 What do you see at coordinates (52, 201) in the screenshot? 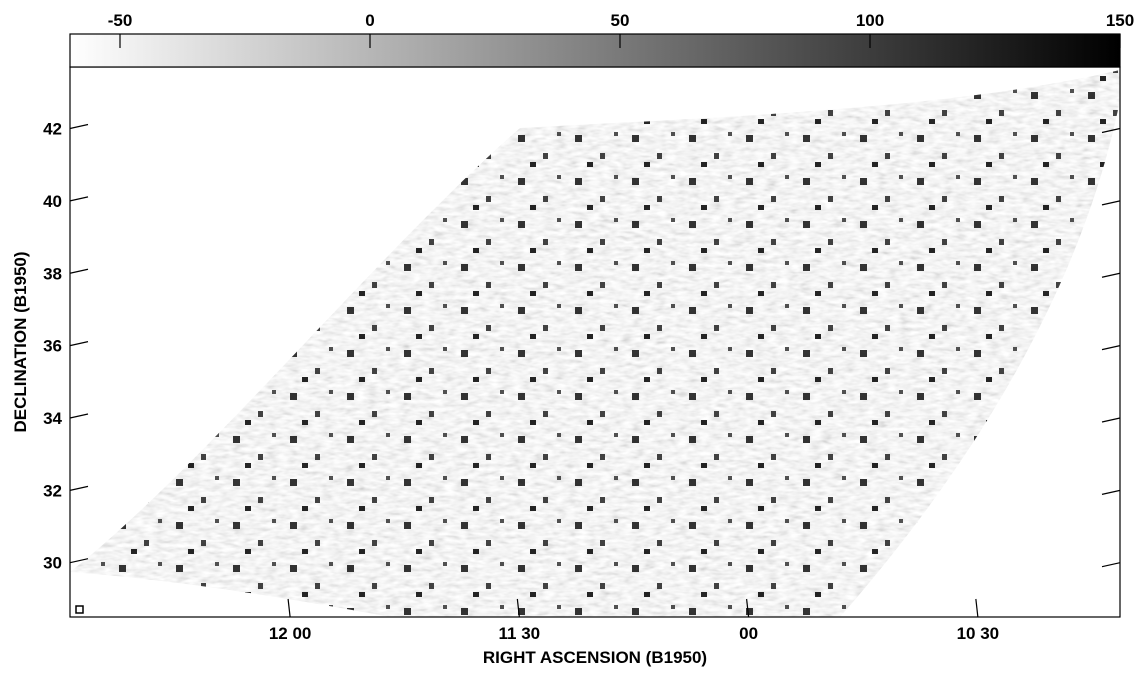
I see `y-tick-label: 40` at bounding box center [52, 201].